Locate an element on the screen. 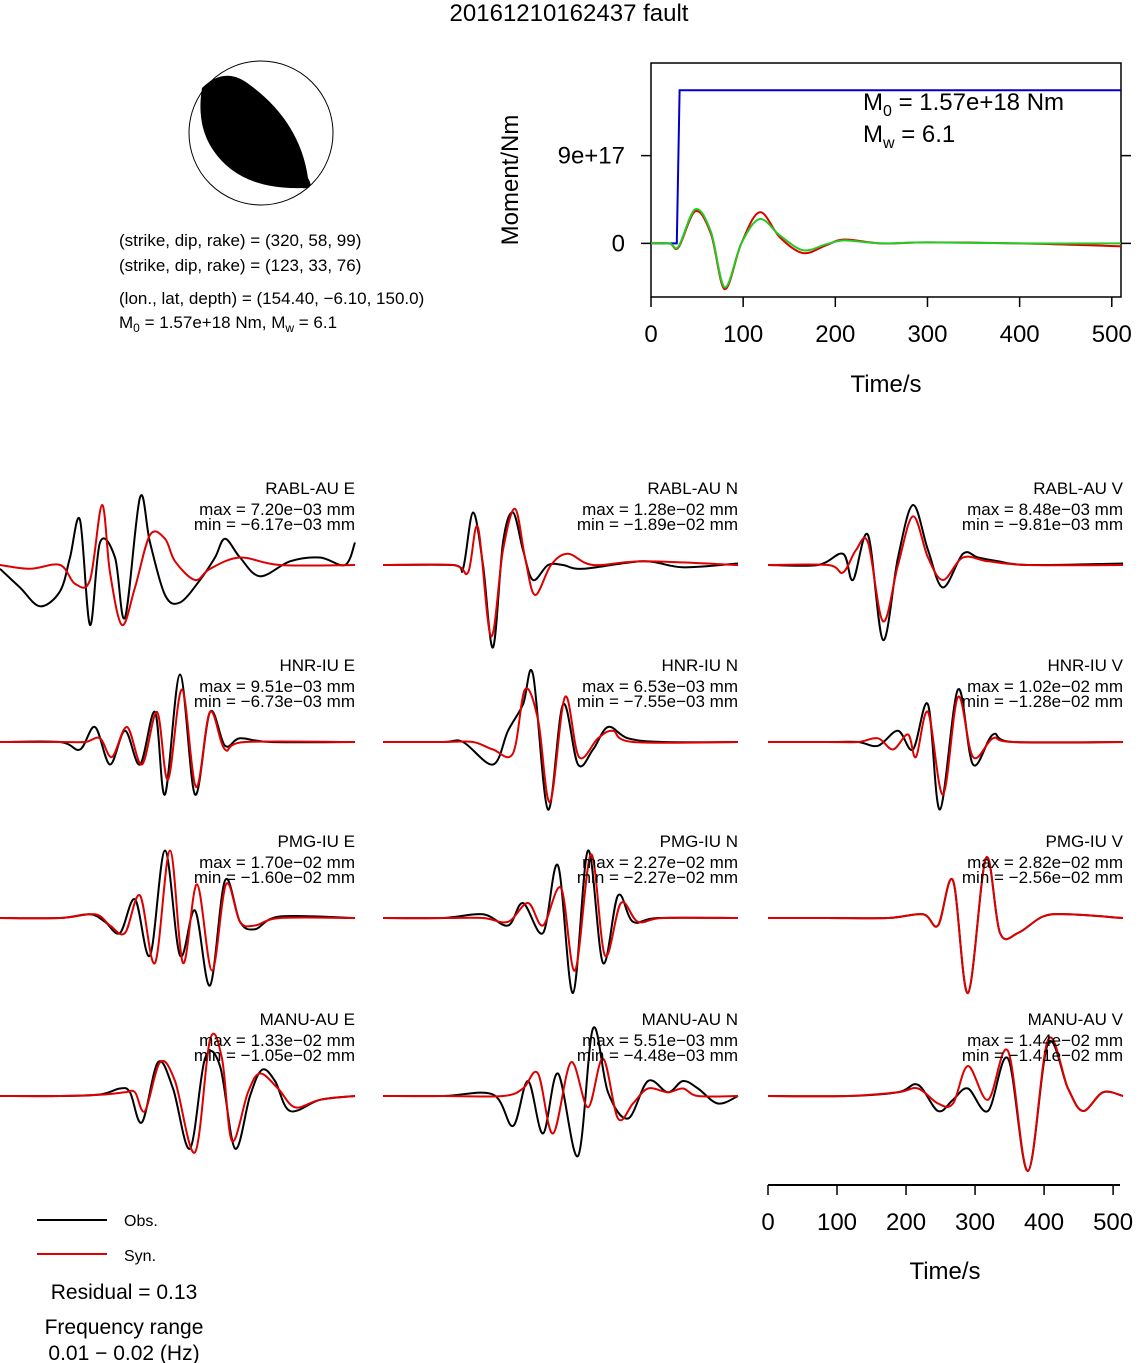  station-label: HNR-IU N is located at coordinates (700, 665).